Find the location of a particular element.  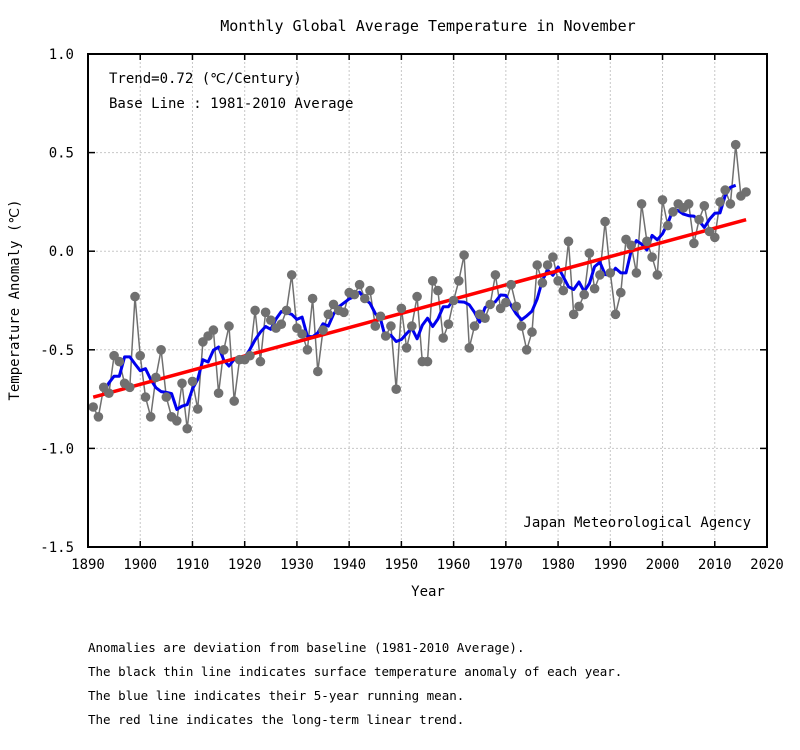

x-tick-label: 1890 is located at coordinates (88, 565).